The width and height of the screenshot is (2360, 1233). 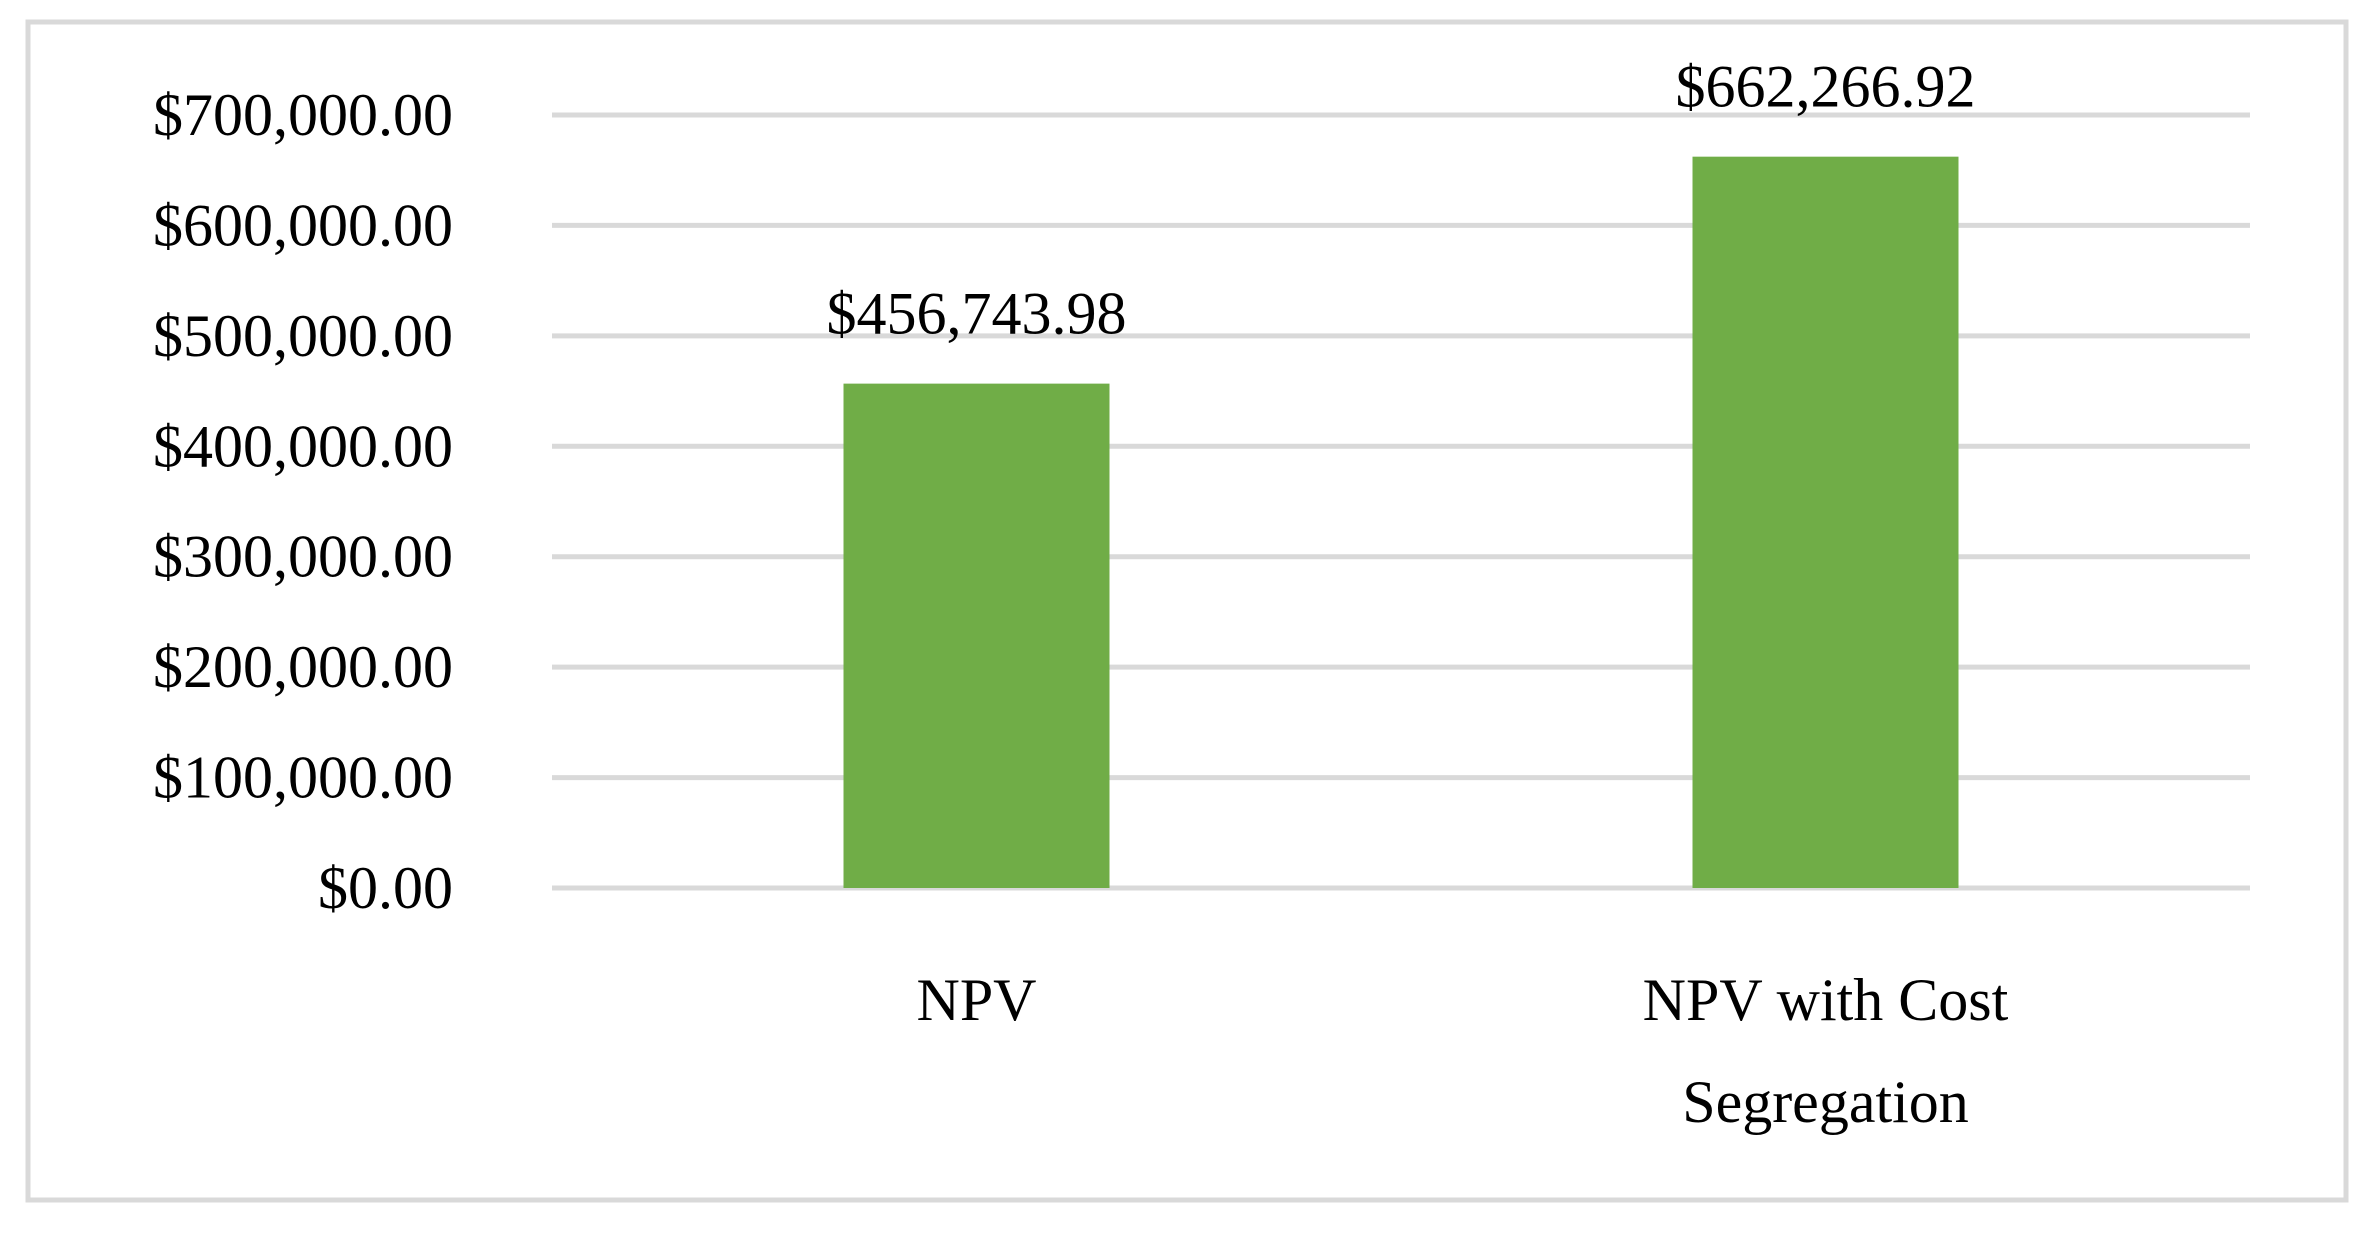 I want to click on x-tick-label-line: NPV with Cost, so click(x=1826, y=1000).